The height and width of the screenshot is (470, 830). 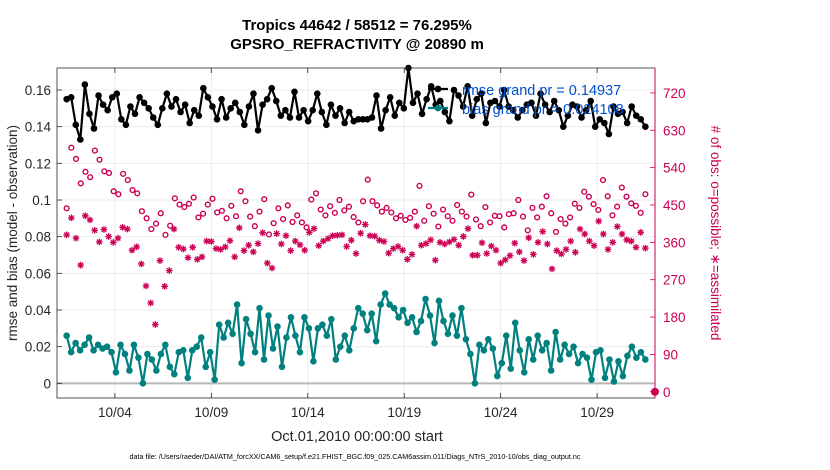 I want to click on y-left-tick-label: 0.04, so click(x=38, y=310).